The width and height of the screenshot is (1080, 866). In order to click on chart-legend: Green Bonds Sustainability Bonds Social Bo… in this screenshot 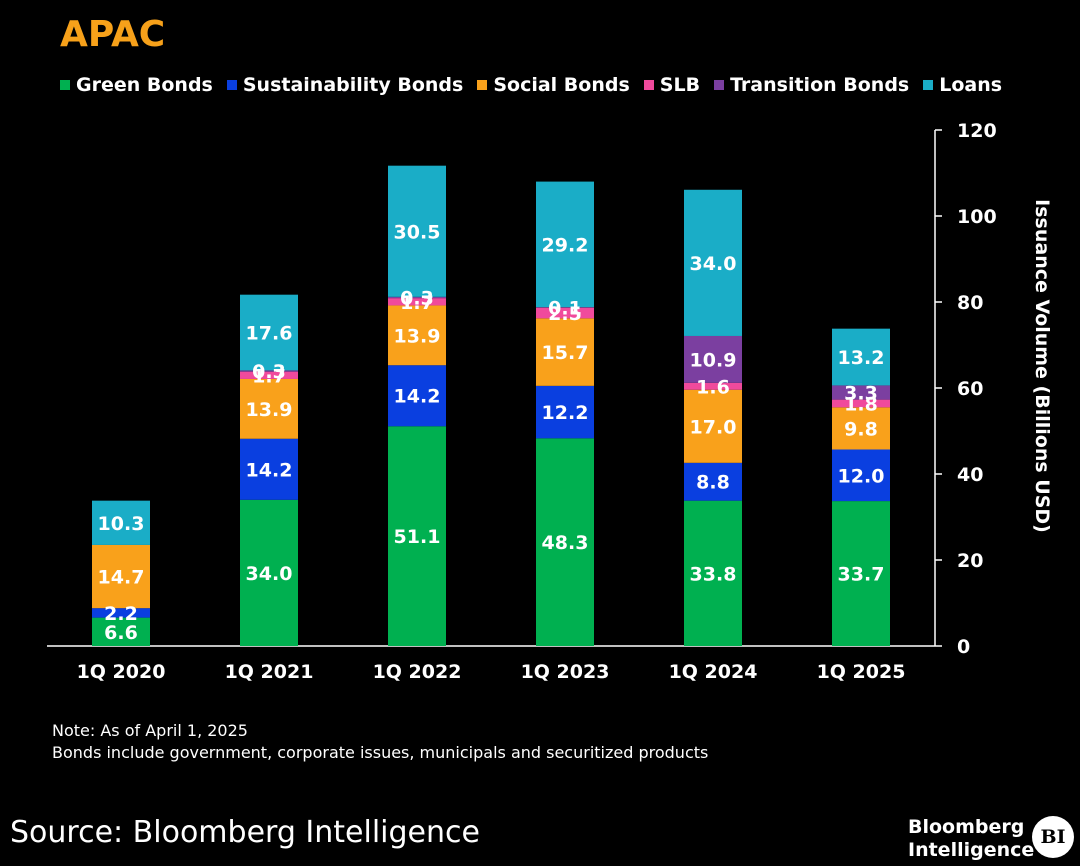, I will do `click(538, 85)`.